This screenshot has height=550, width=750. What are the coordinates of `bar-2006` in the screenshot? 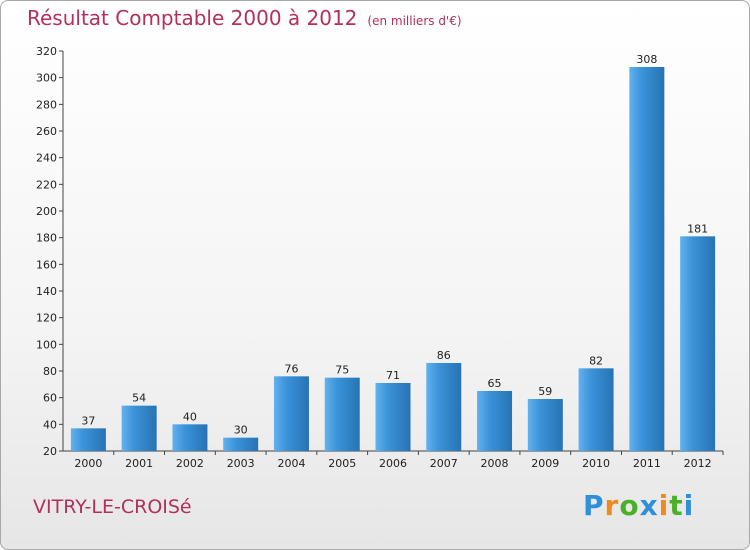 It's located at (393, 417).